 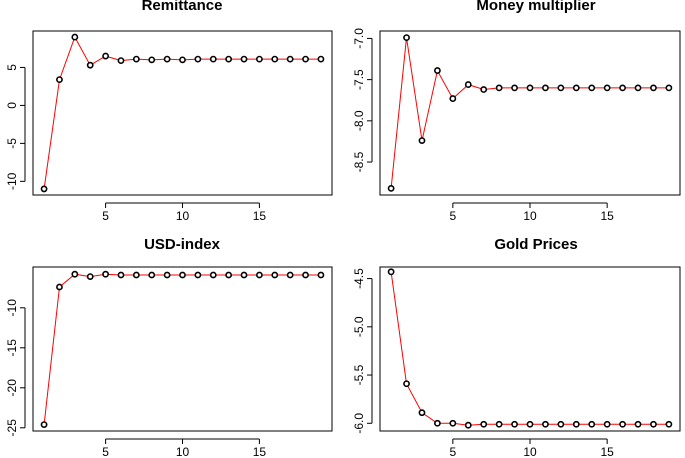 I want to click on money-multiplier-y-tick-label: -8.5, so click(x=359, y=161).